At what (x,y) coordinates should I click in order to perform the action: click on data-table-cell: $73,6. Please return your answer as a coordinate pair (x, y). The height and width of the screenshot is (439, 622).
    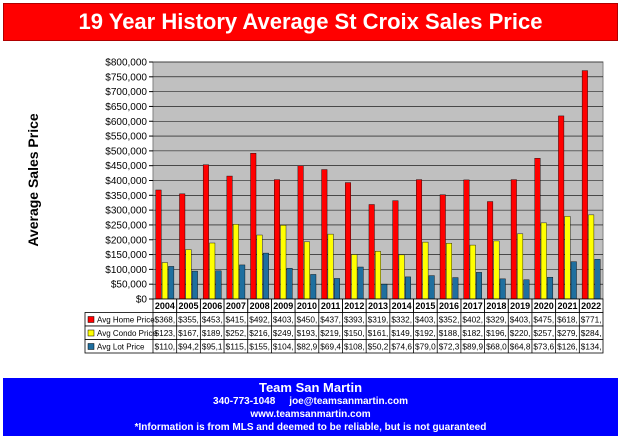
    Looking at the image, I should click on (543, 347).